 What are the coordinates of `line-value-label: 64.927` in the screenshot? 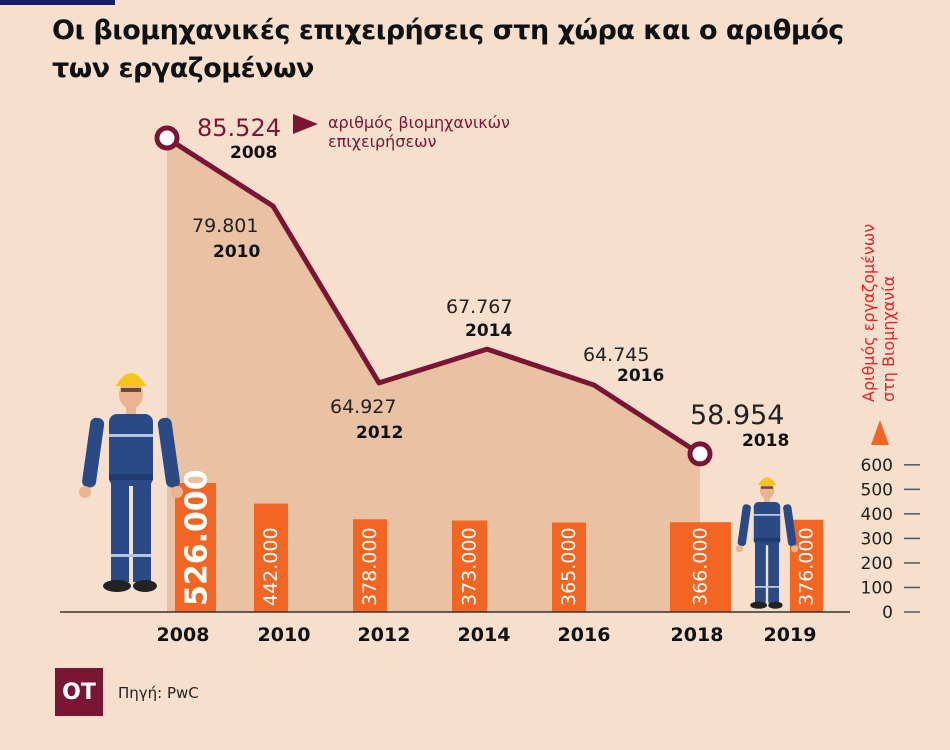 It's located at (363, 407).